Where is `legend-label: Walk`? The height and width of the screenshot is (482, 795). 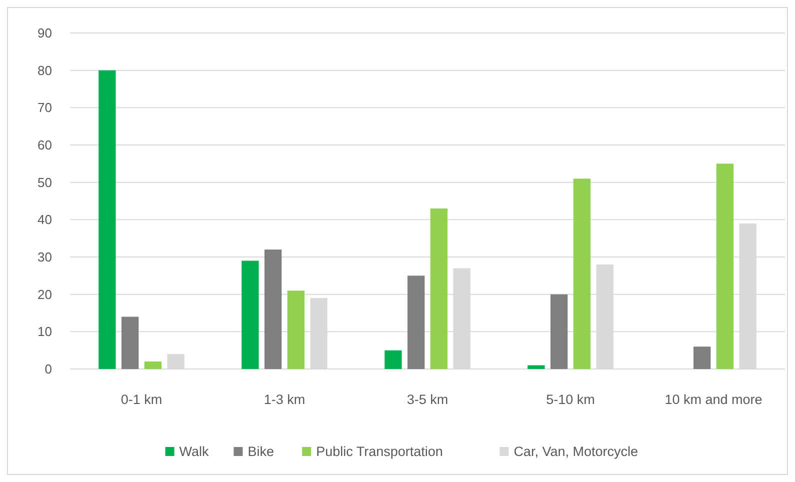
legend-label: Walk is located at coordinates (194, 451).